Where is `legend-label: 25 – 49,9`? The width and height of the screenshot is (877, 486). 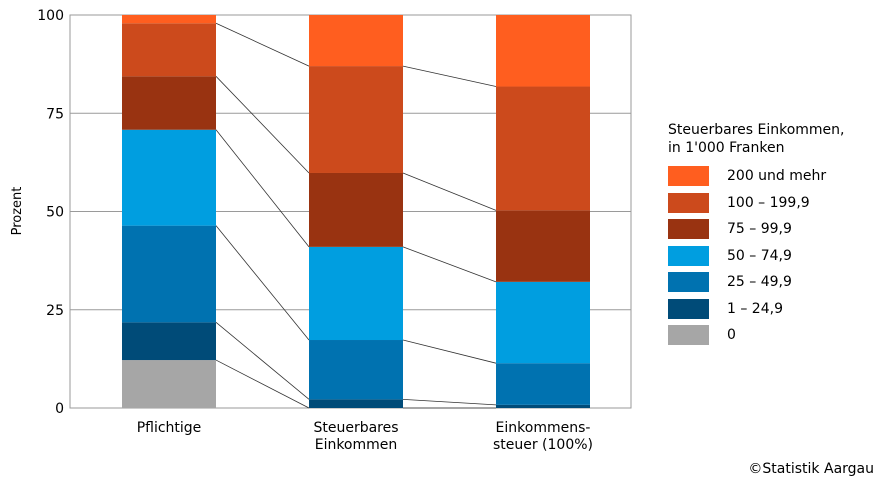
legend-label: 25 – 49,9 is located at coordinates (759, 282).